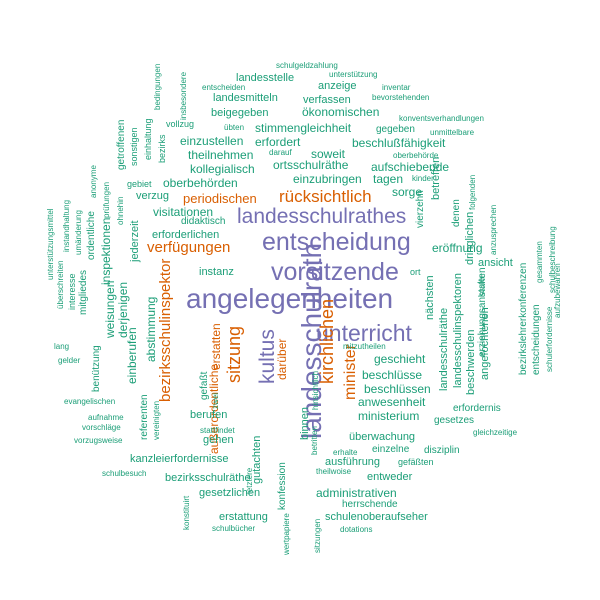  Describe the element at coordinates (124, 473) in the screenshot. I see `word-cloud-word: schulbesuch` at that location.